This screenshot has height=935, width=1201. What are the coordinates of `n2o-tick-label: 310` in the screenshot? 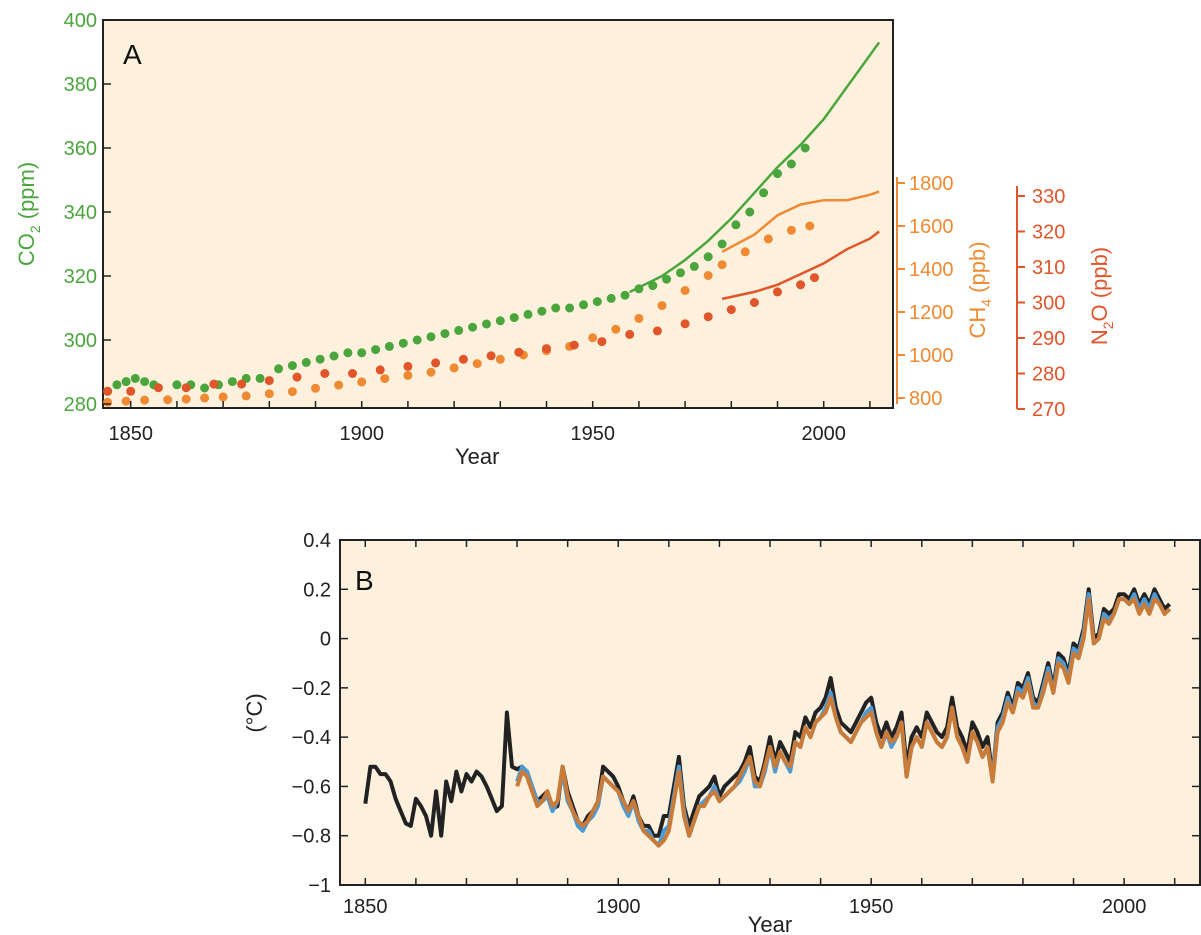 It's located at (1048, 268).